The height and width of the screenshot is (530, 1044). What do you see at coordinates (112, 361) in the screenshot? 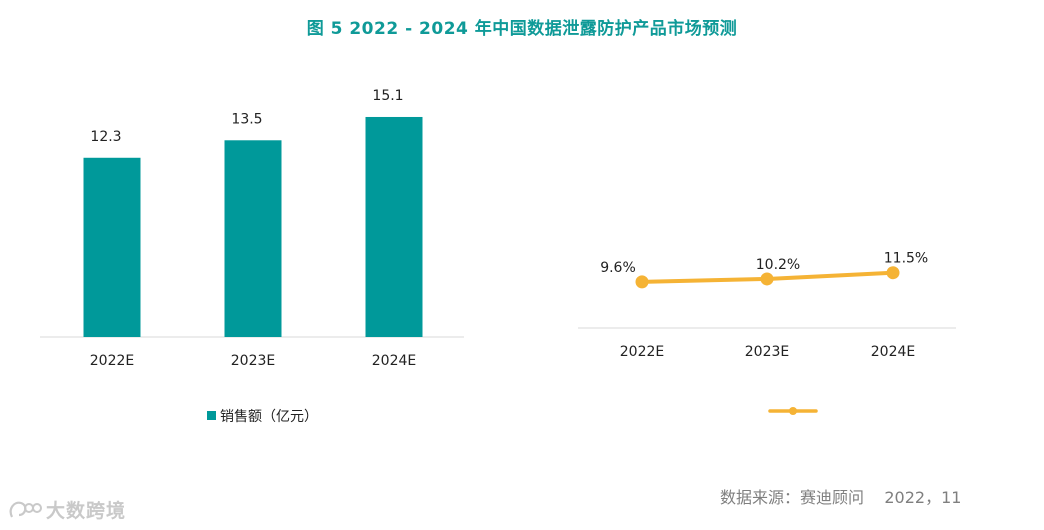
I see `bar-x-tick-label: 2022E` at bounding box center [112, 361].